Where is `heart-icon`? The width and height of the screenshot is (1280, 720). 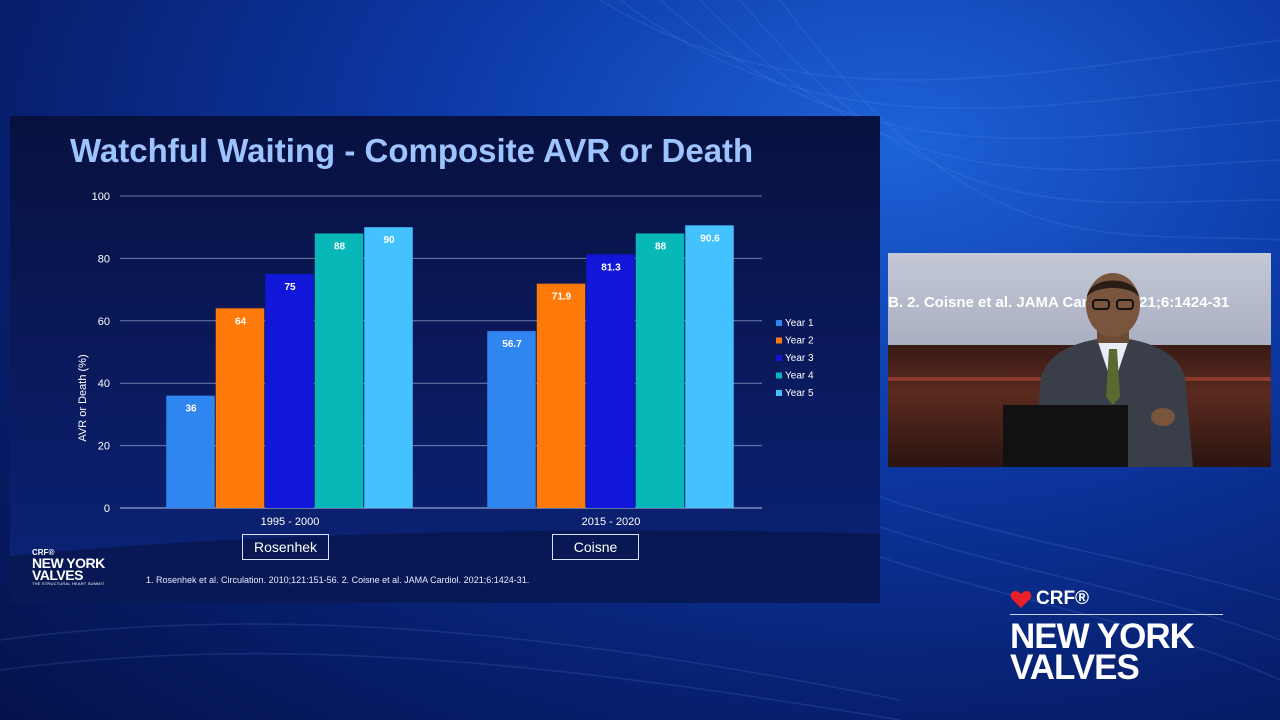
heart-icon is located at coordinates (1021, 599).